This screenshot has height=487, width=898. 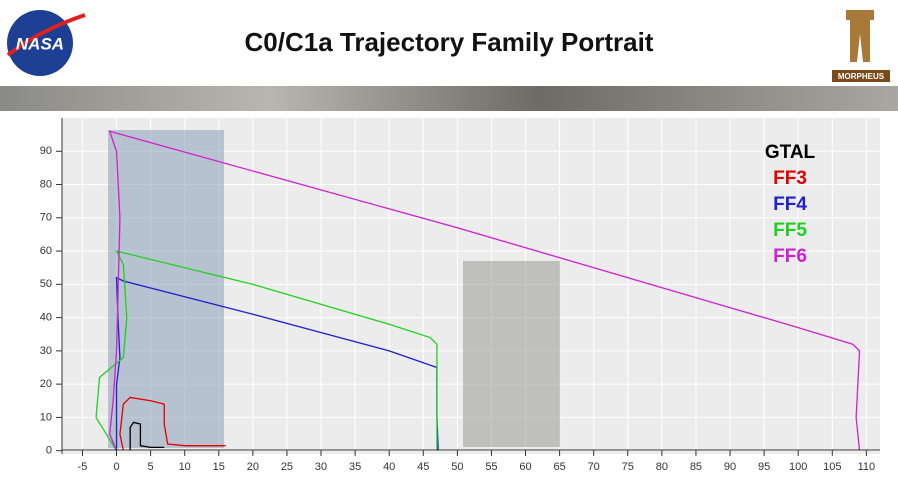 I want to click on x-tick-label: 105, so click(x=832, y=467).